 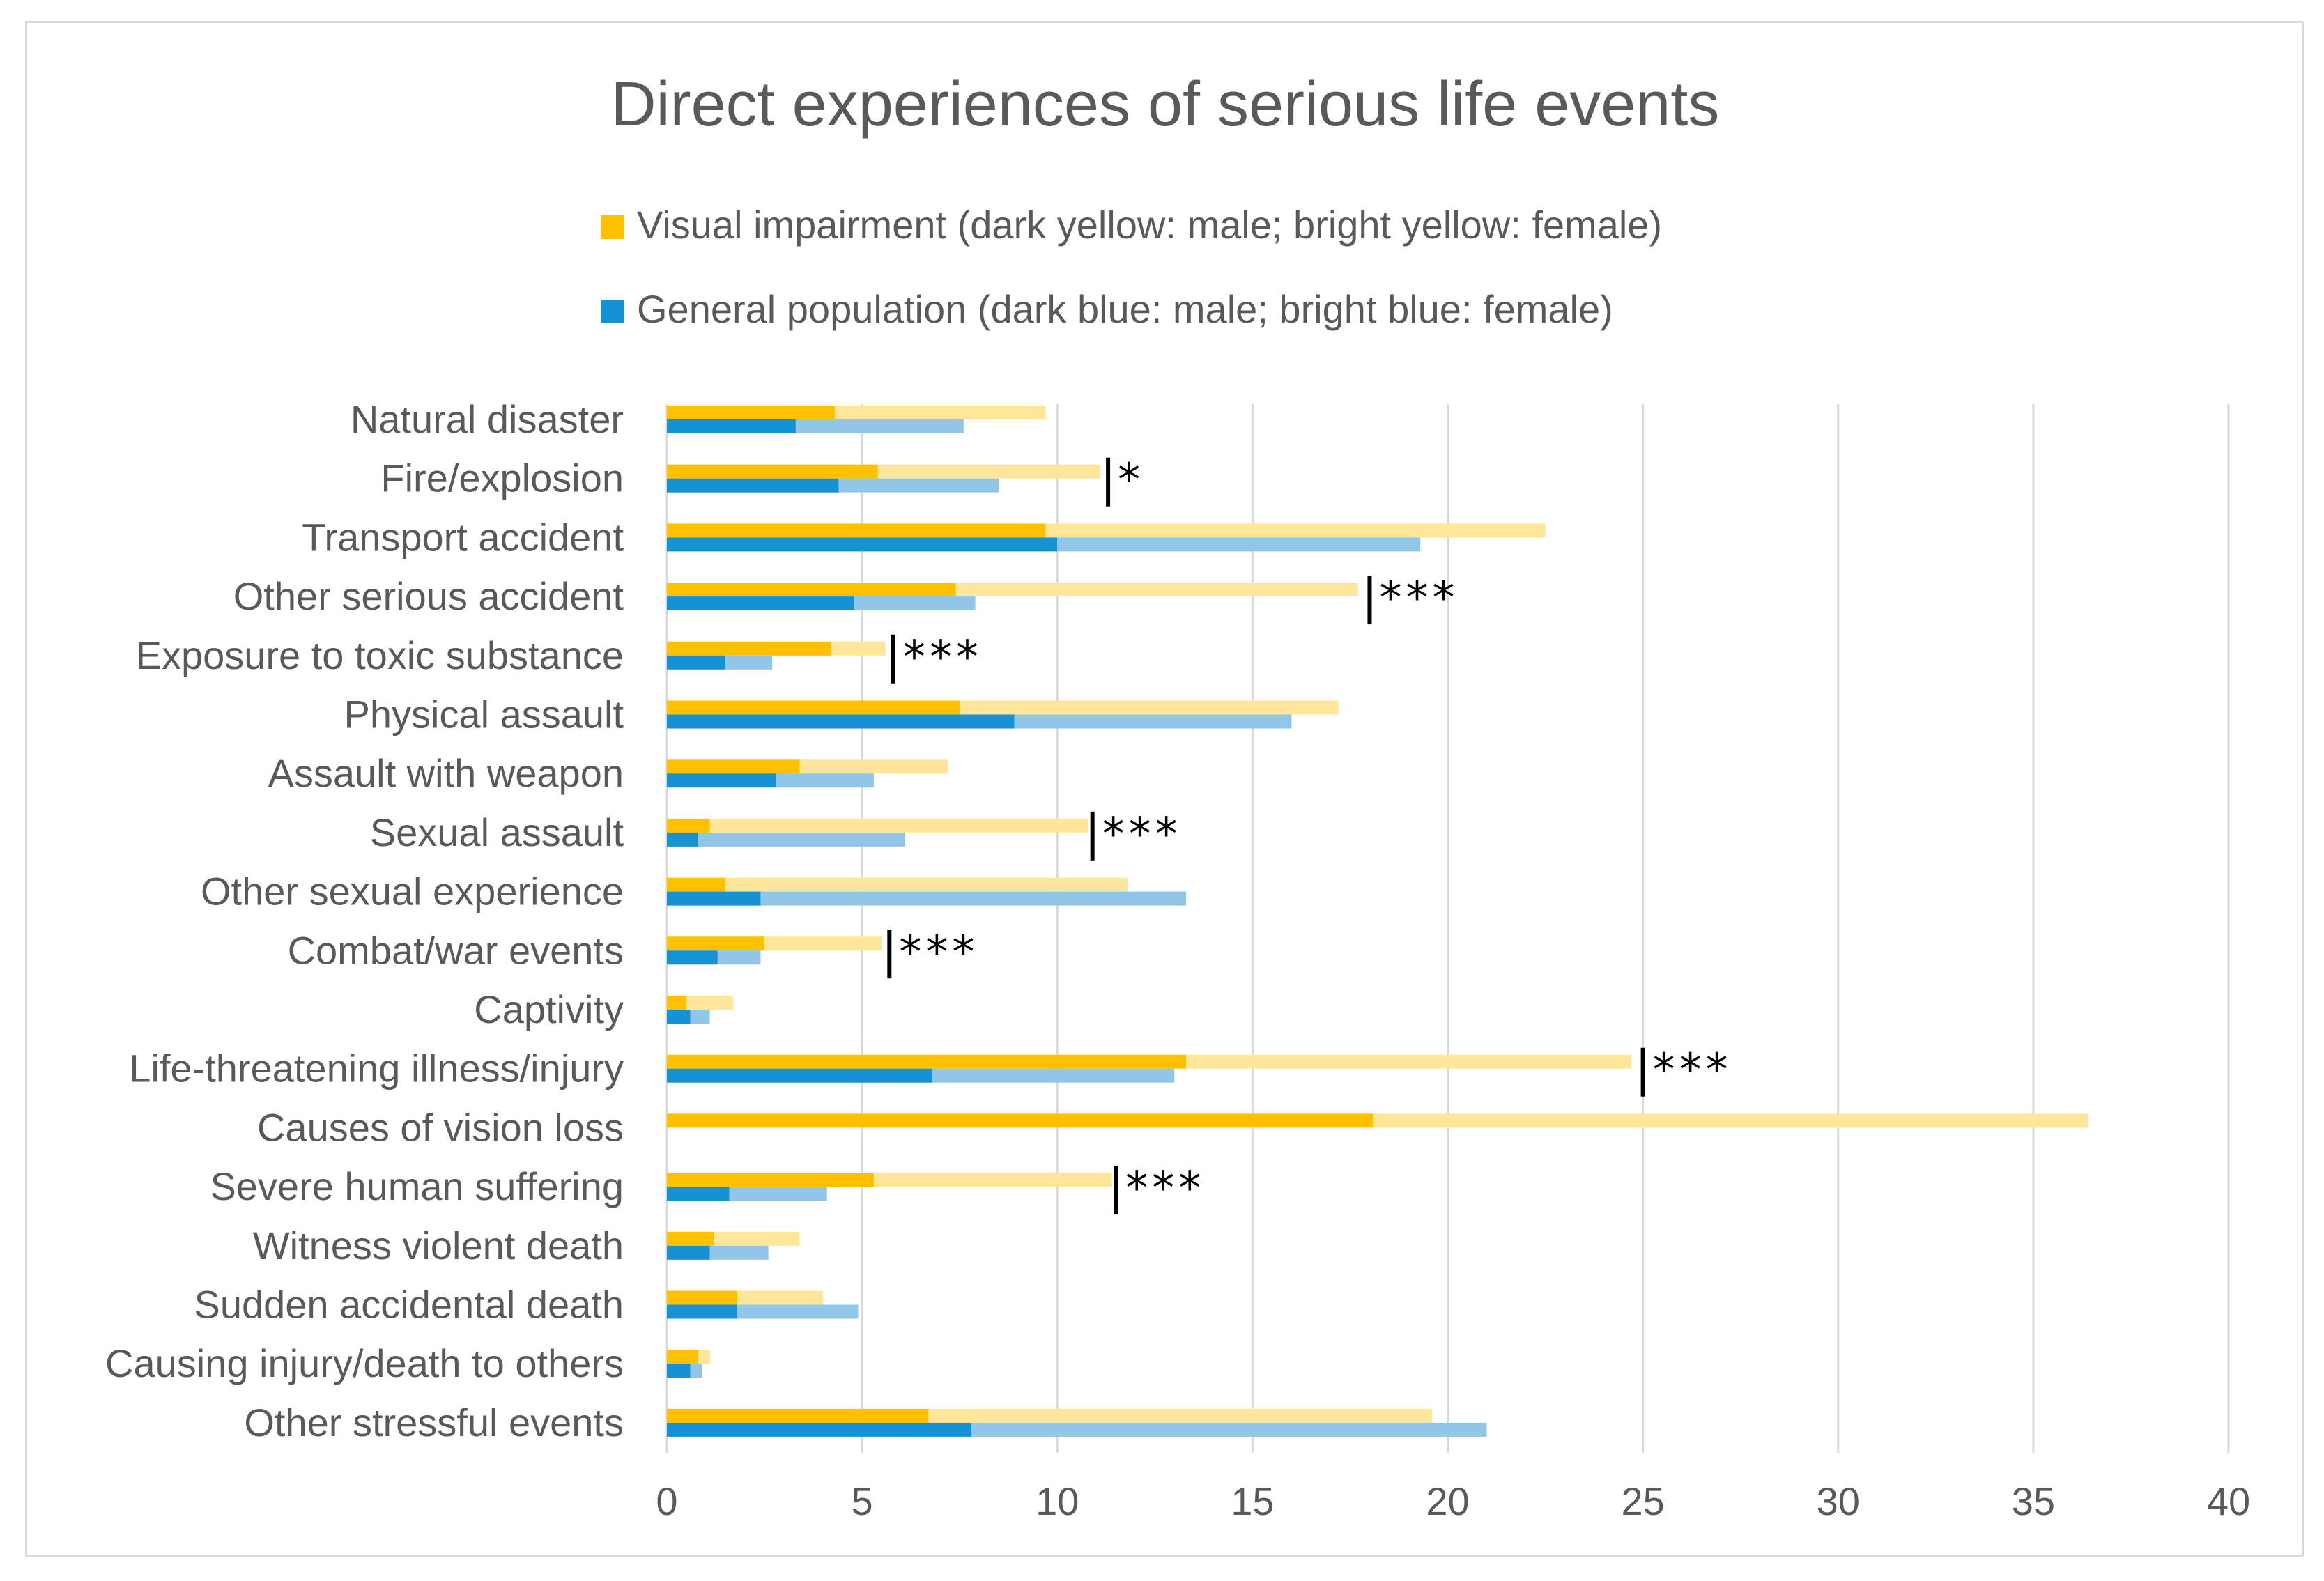 I want to click on category-label: Captivity, so click(x=549, y=1009).